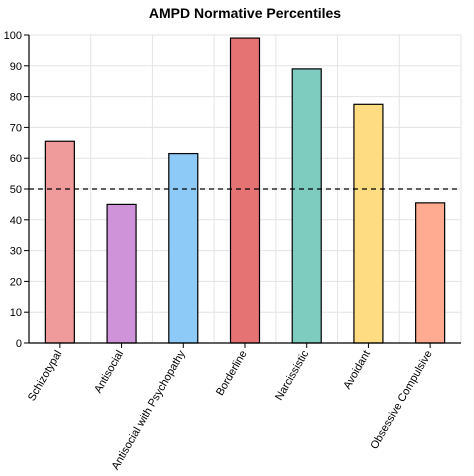  Describe the element at coordinates (231, 373) in the screenshot. I see `x-tick-label: Borderline` at that location.